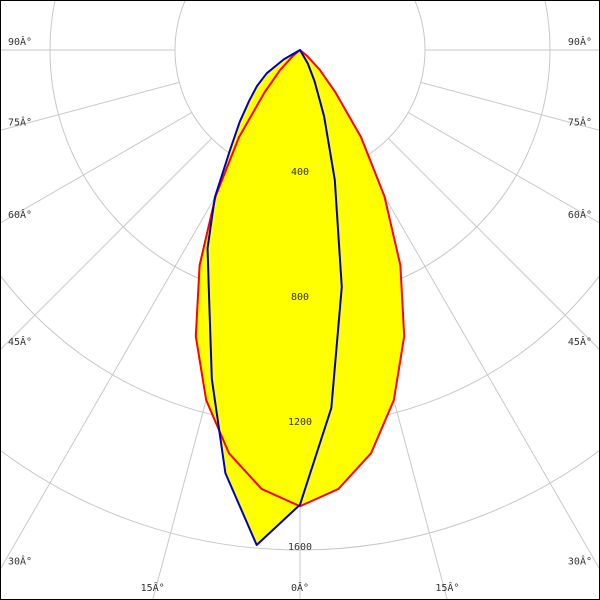  I want to click on radius-label: 1600, so click(300, 547).